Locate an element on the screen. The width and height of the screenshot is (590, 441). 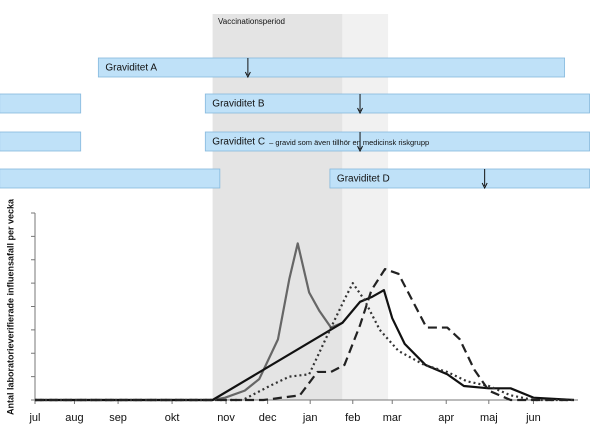
vaccination-period-late is located at coordinates (365, 207).